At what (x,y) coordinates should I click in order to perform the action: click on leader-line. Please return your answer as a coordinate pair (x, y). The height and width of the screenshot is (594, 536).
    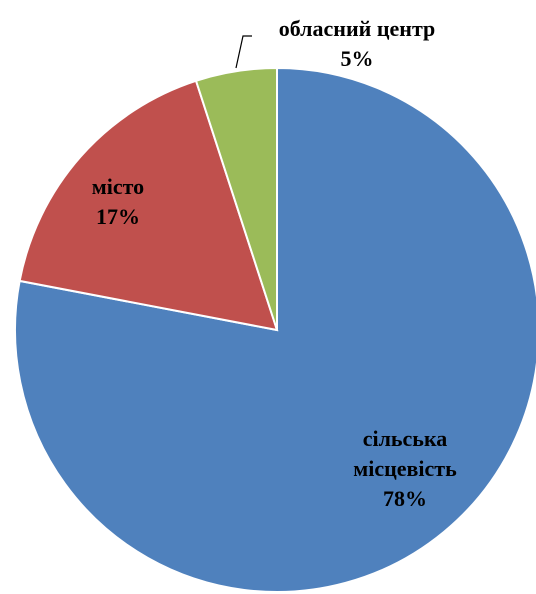
    Looking at the image, I should click on (243, 52).